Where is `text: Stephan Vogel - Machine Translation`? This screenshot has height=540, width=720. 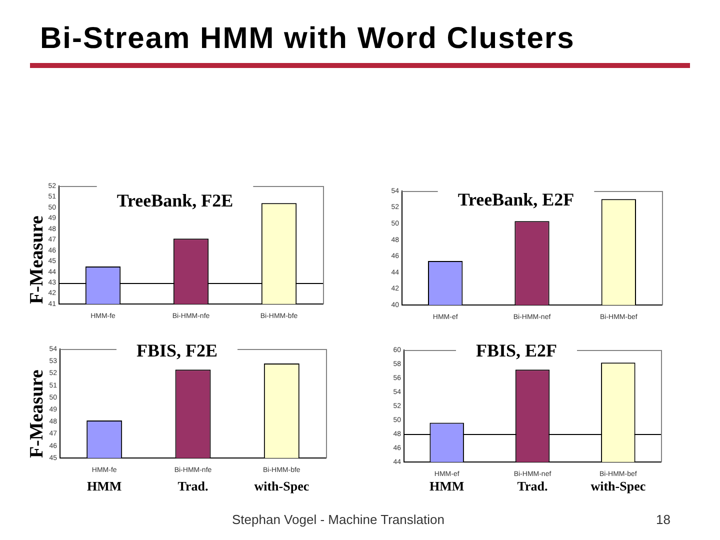
text: Stephan Vogel - Machine Translation is located at coordinates (338, 519).